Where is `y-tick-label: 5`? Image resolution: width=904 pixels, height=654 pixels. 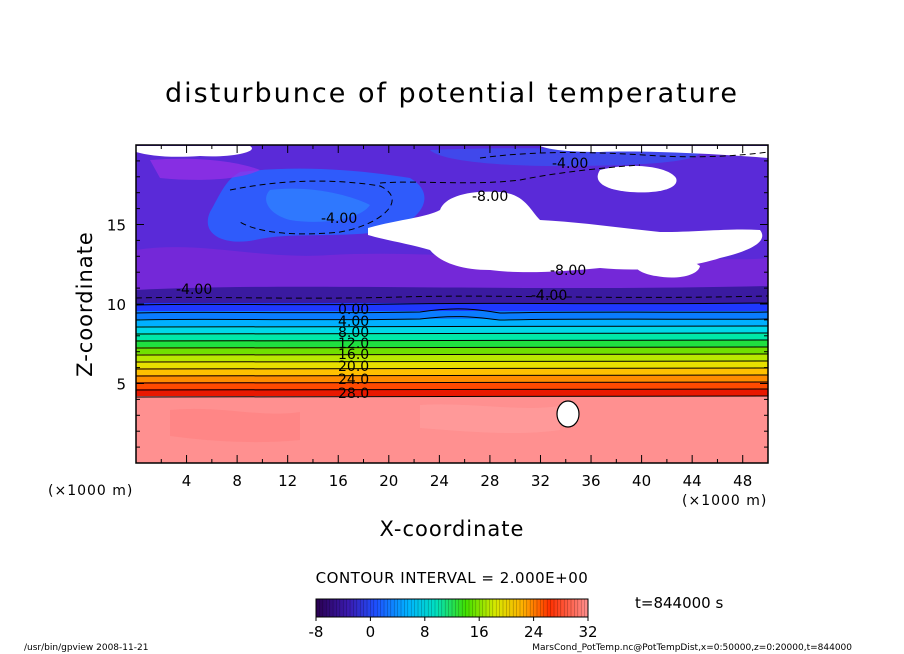 y-tick-label: 5 is located at coordinates (121, 385).